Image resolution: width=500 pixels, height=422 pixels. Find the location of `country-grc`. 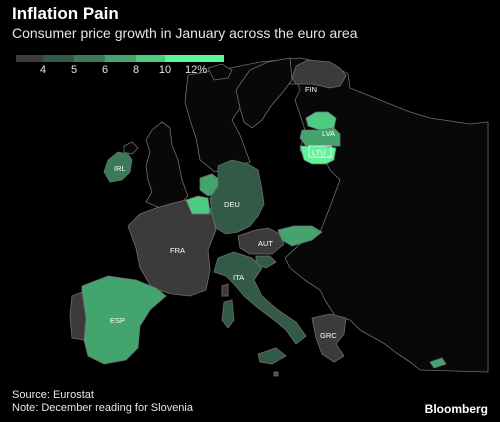

country-grc is located at coordinates (329, 338).